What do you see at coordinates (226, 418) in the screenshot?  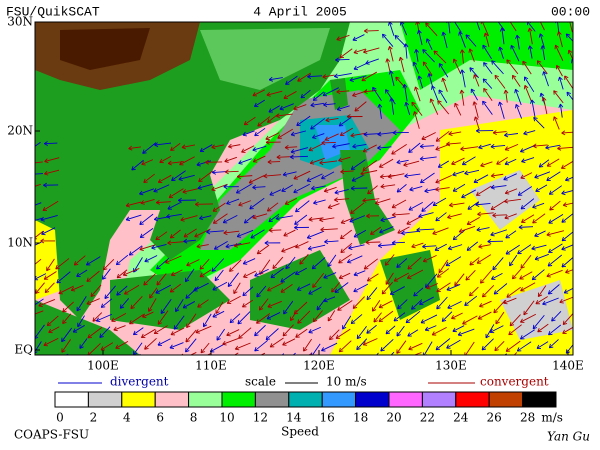 I see `colorbar-label: 10` at bounding box center [226, 418].